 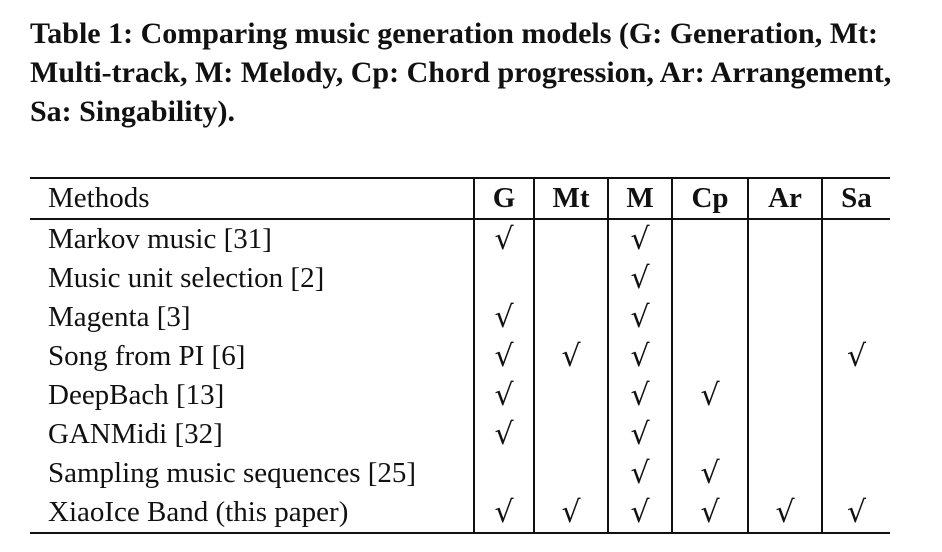 I want to click on header-ar: Ar, so click(x=784, y=198).